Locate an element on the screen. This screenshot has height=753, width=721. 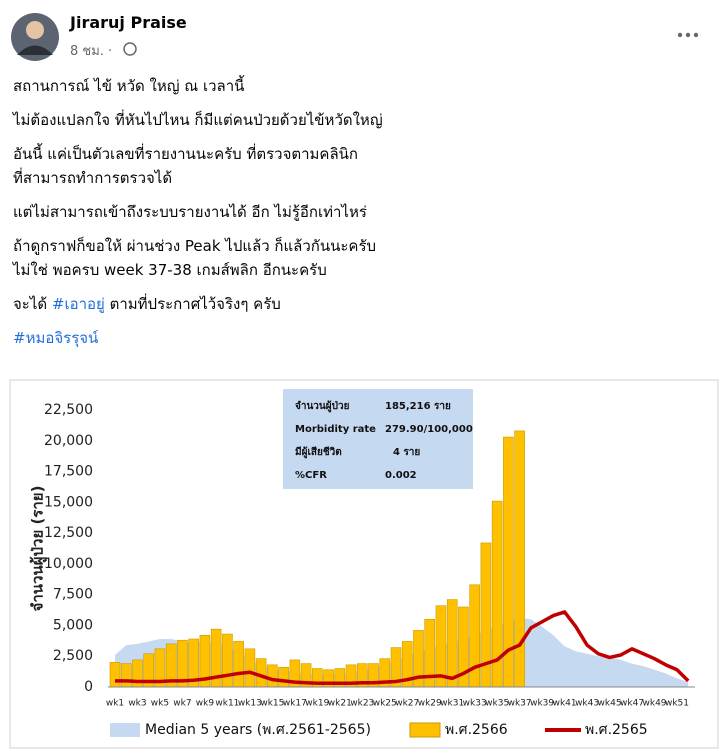
avatar-body is located at coordinates (35, 50).